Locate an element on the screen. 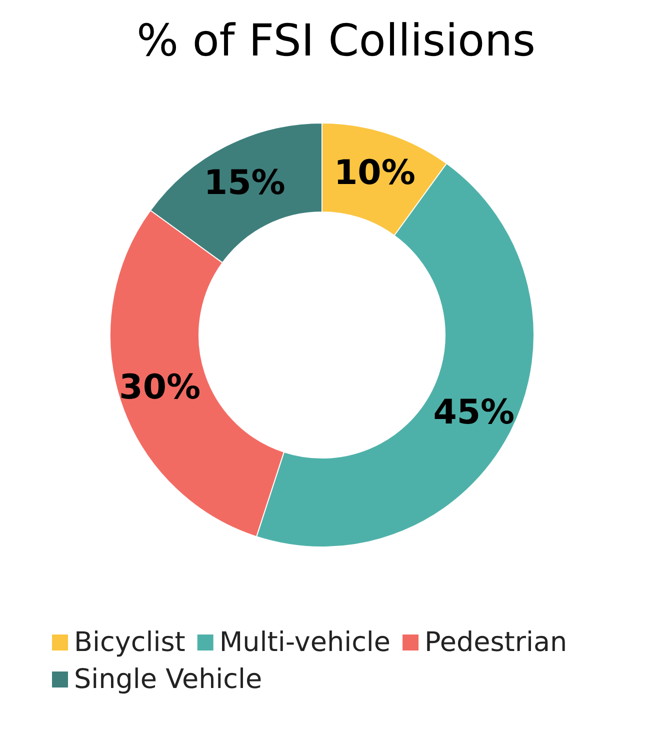  legend-label: Bicyclist is located at coordinates (130, 642).